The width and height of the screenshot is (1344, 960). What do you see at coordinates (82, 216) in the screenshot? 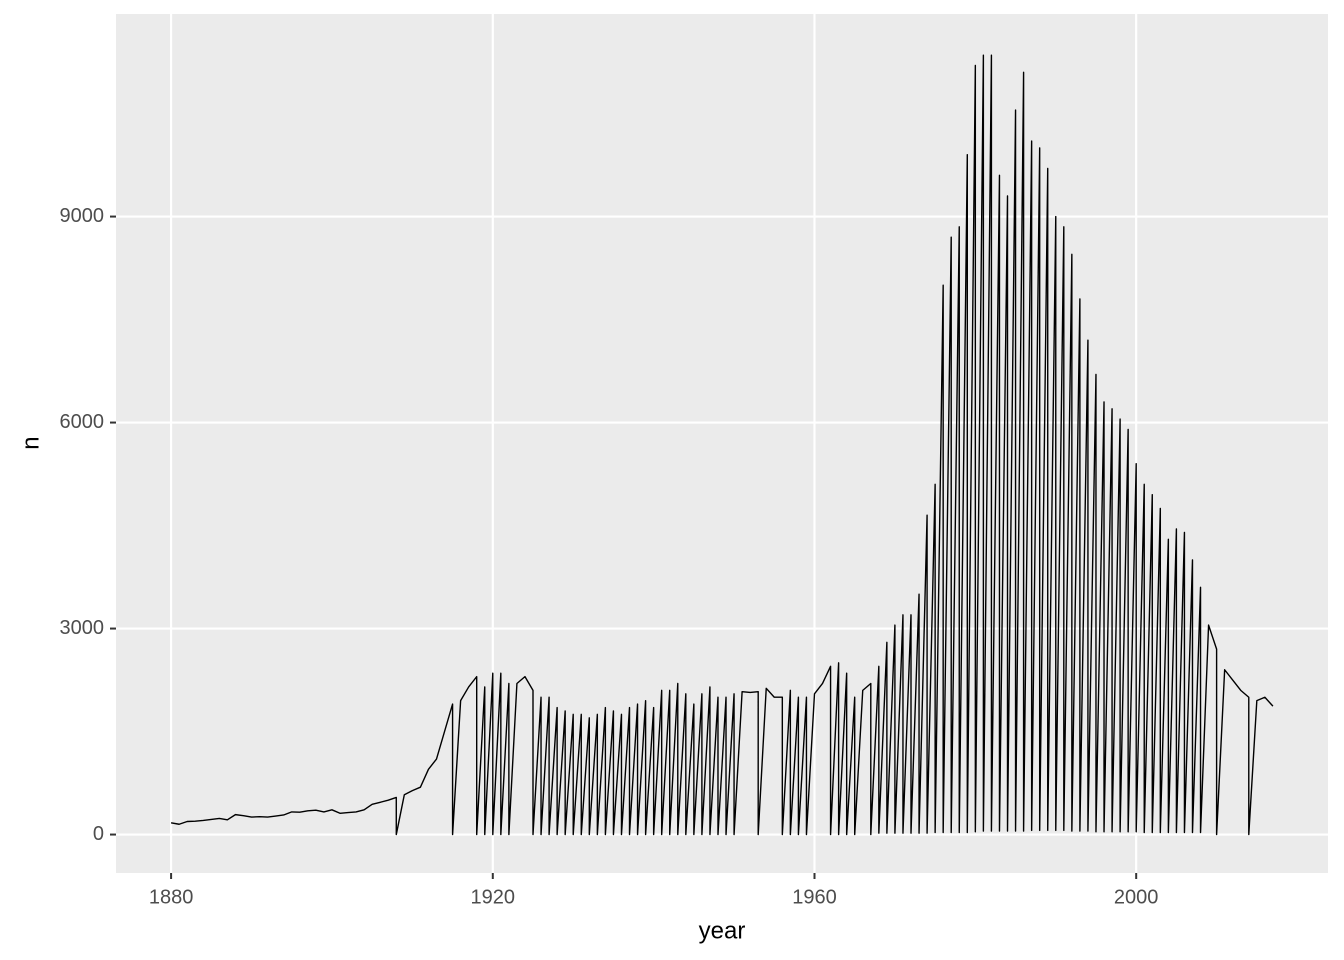
I see `y-tick-label: 9000` at bounding box center [82, 216].